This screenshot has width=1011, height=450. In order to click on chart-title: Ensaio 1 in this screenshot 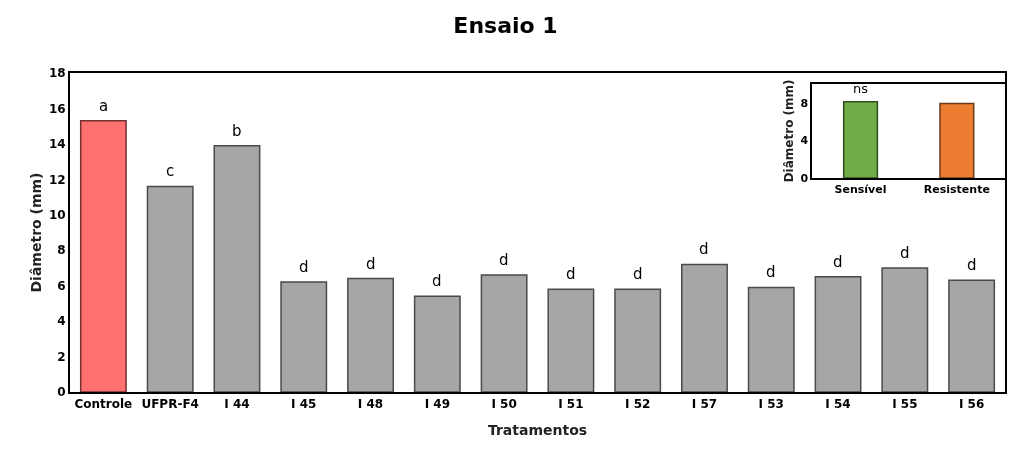, I will do `click(505, 26)`.